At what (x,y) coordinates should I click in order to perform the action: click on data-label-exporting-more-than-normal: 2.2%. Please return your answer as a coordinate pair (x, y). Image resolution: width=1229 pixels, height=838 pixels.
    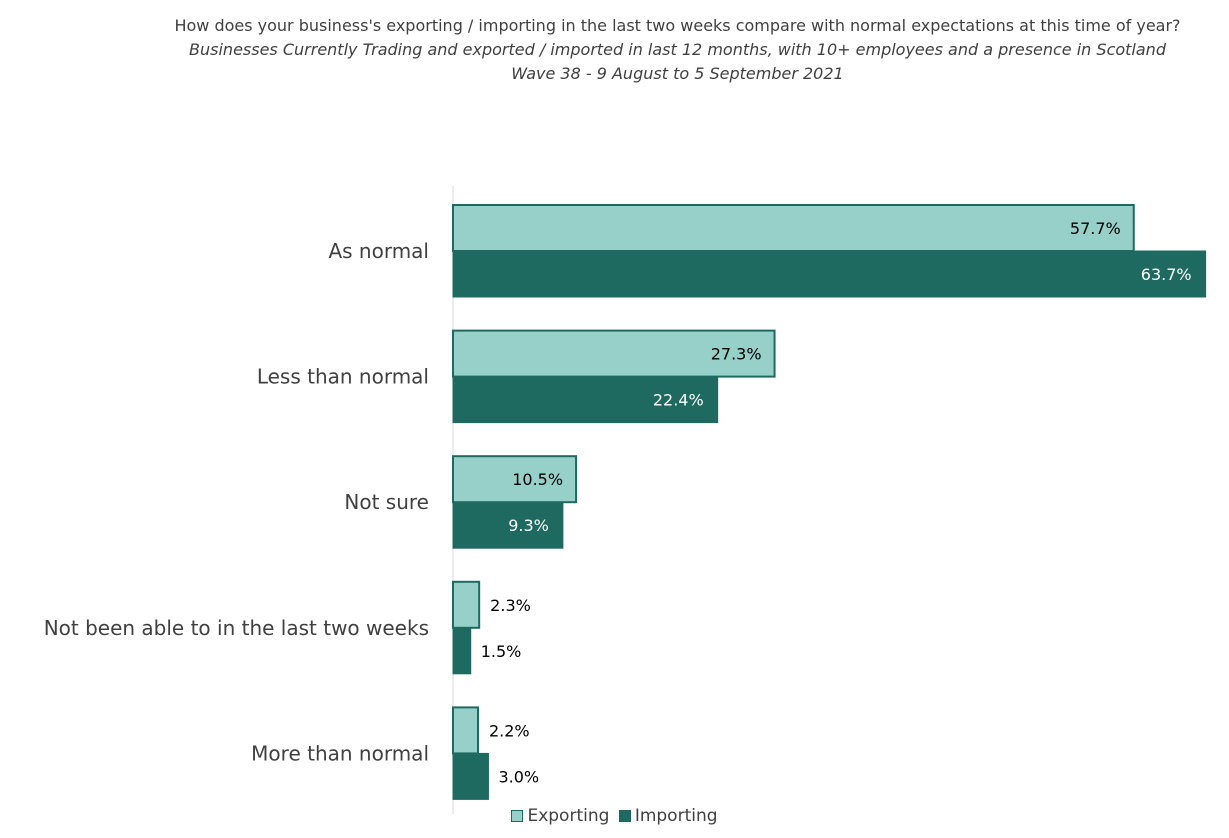
    Looking at the image, I should click on (509, 730).